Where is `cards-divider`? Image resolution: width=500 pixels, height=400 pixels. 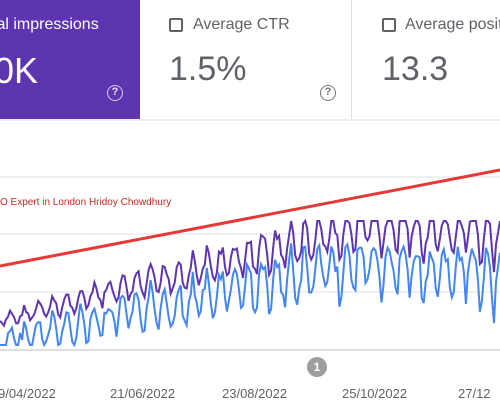
cards-divider is located at coordinates (250, 120).